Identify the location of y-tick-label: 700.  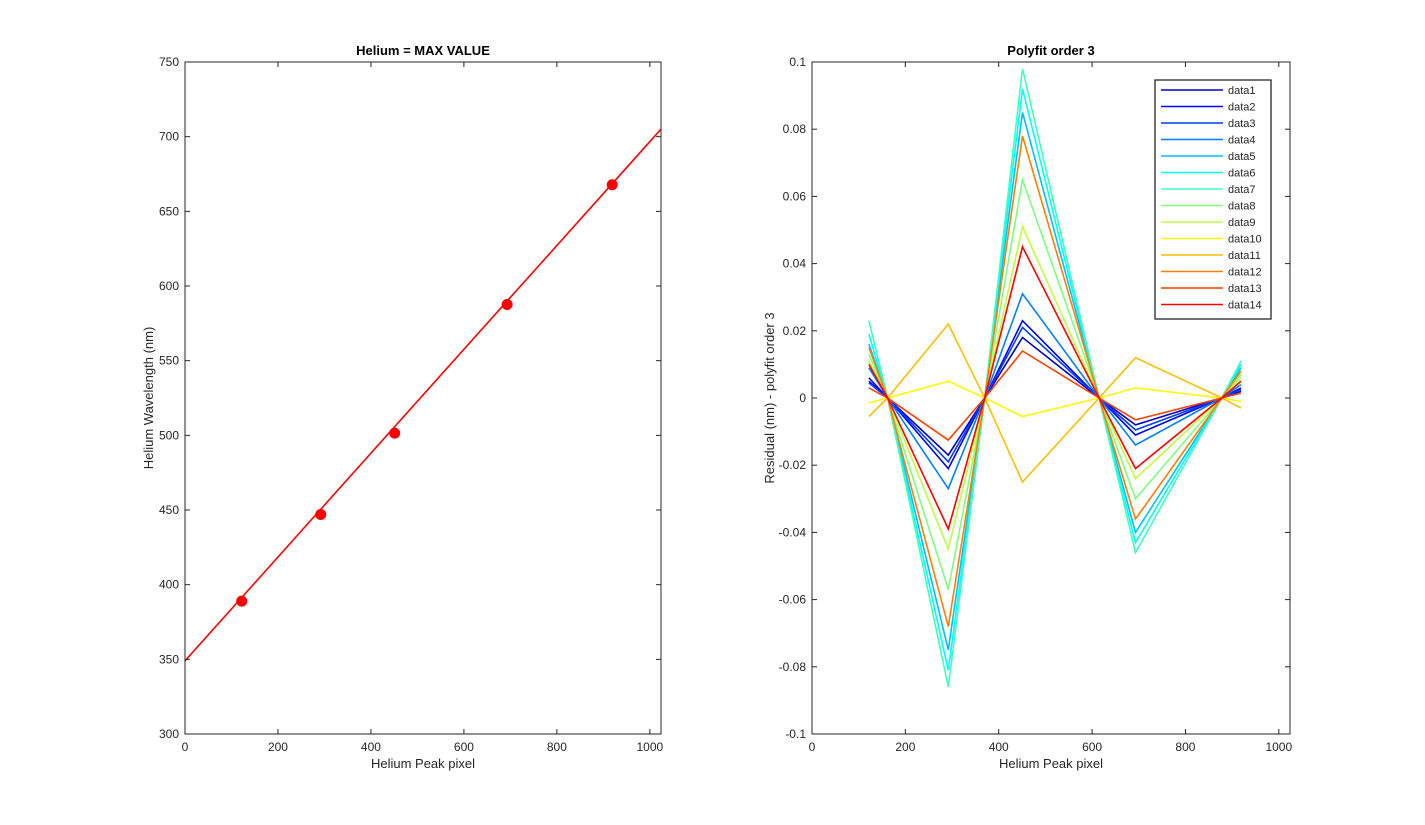
(169, 137).